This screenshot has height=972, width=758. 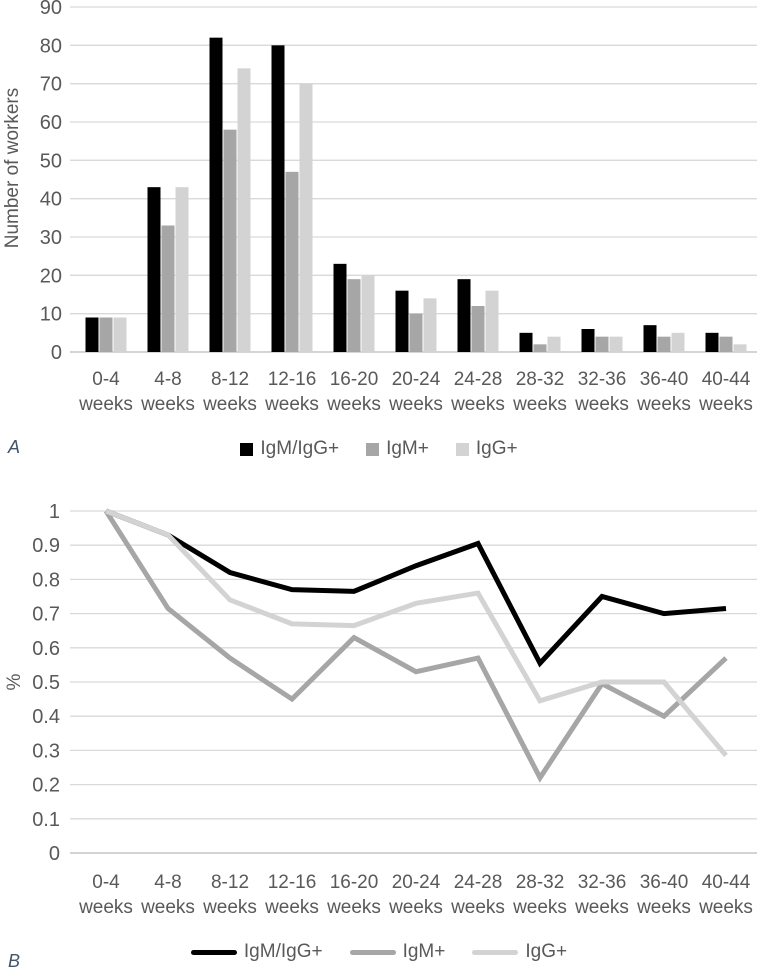 What do you see at coordinates (354, 315) in the screenshot?
I see `bar-igm-16-20-weeks` at bounding box center [354, 315].